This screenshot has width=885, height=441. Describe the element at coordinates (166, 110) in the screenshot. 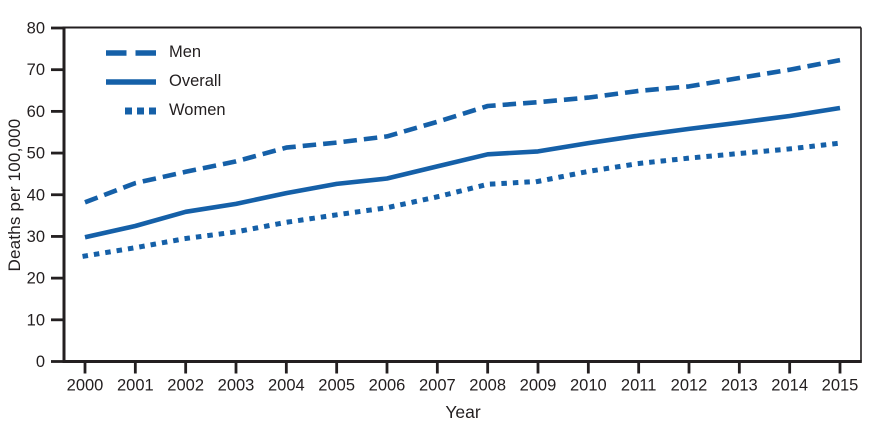

I see `legend-item-women: Women` at that location.